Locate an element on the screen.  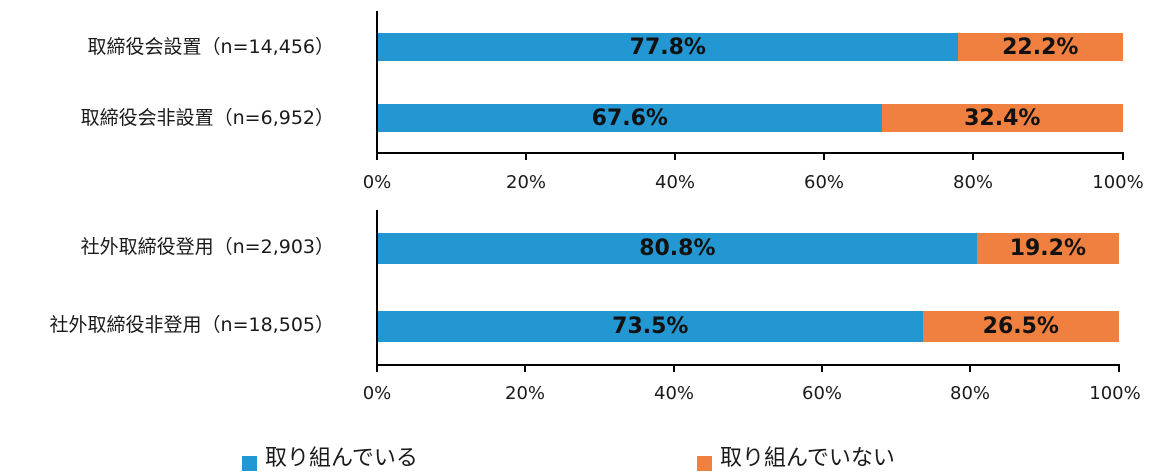
category-label: 取締役会非設置（n=6,952） is located at coordinates (207, 118).